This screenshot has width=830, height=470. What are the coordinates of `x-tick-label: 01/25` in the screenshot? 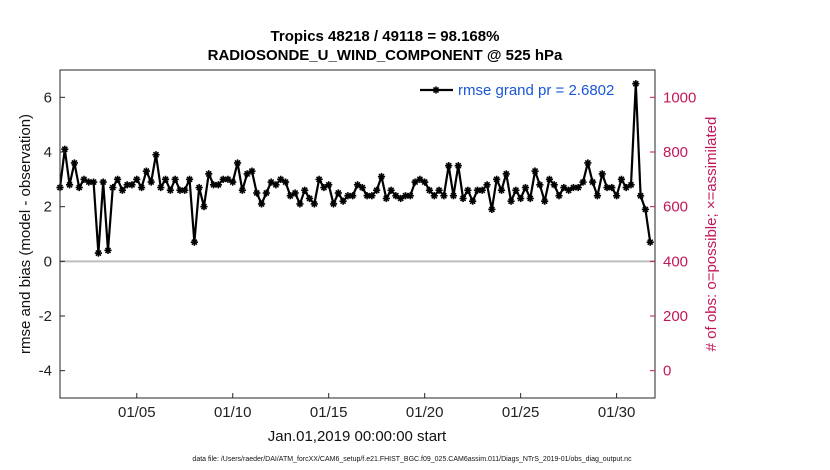 It's located at (521, 412).